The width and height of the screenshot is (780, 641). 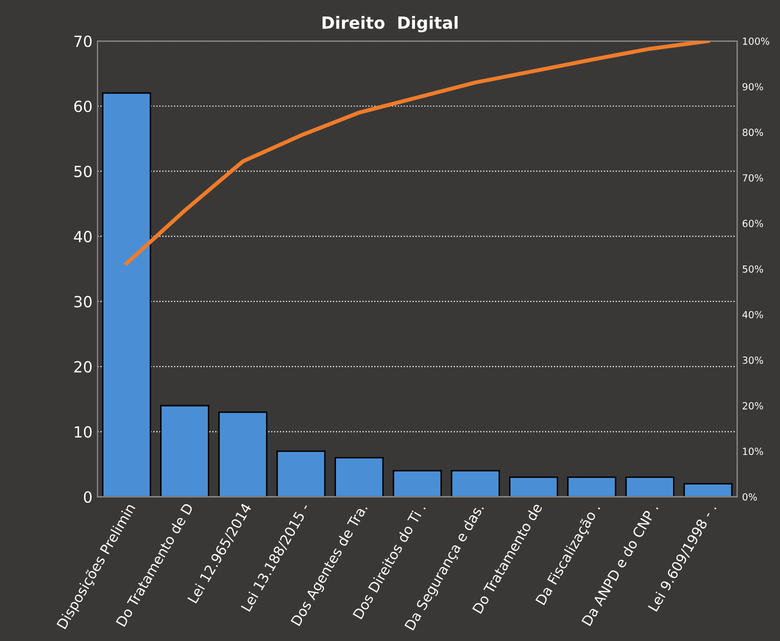 I want to click on y2-tick-label: 90%, so click(x=753, y=86).